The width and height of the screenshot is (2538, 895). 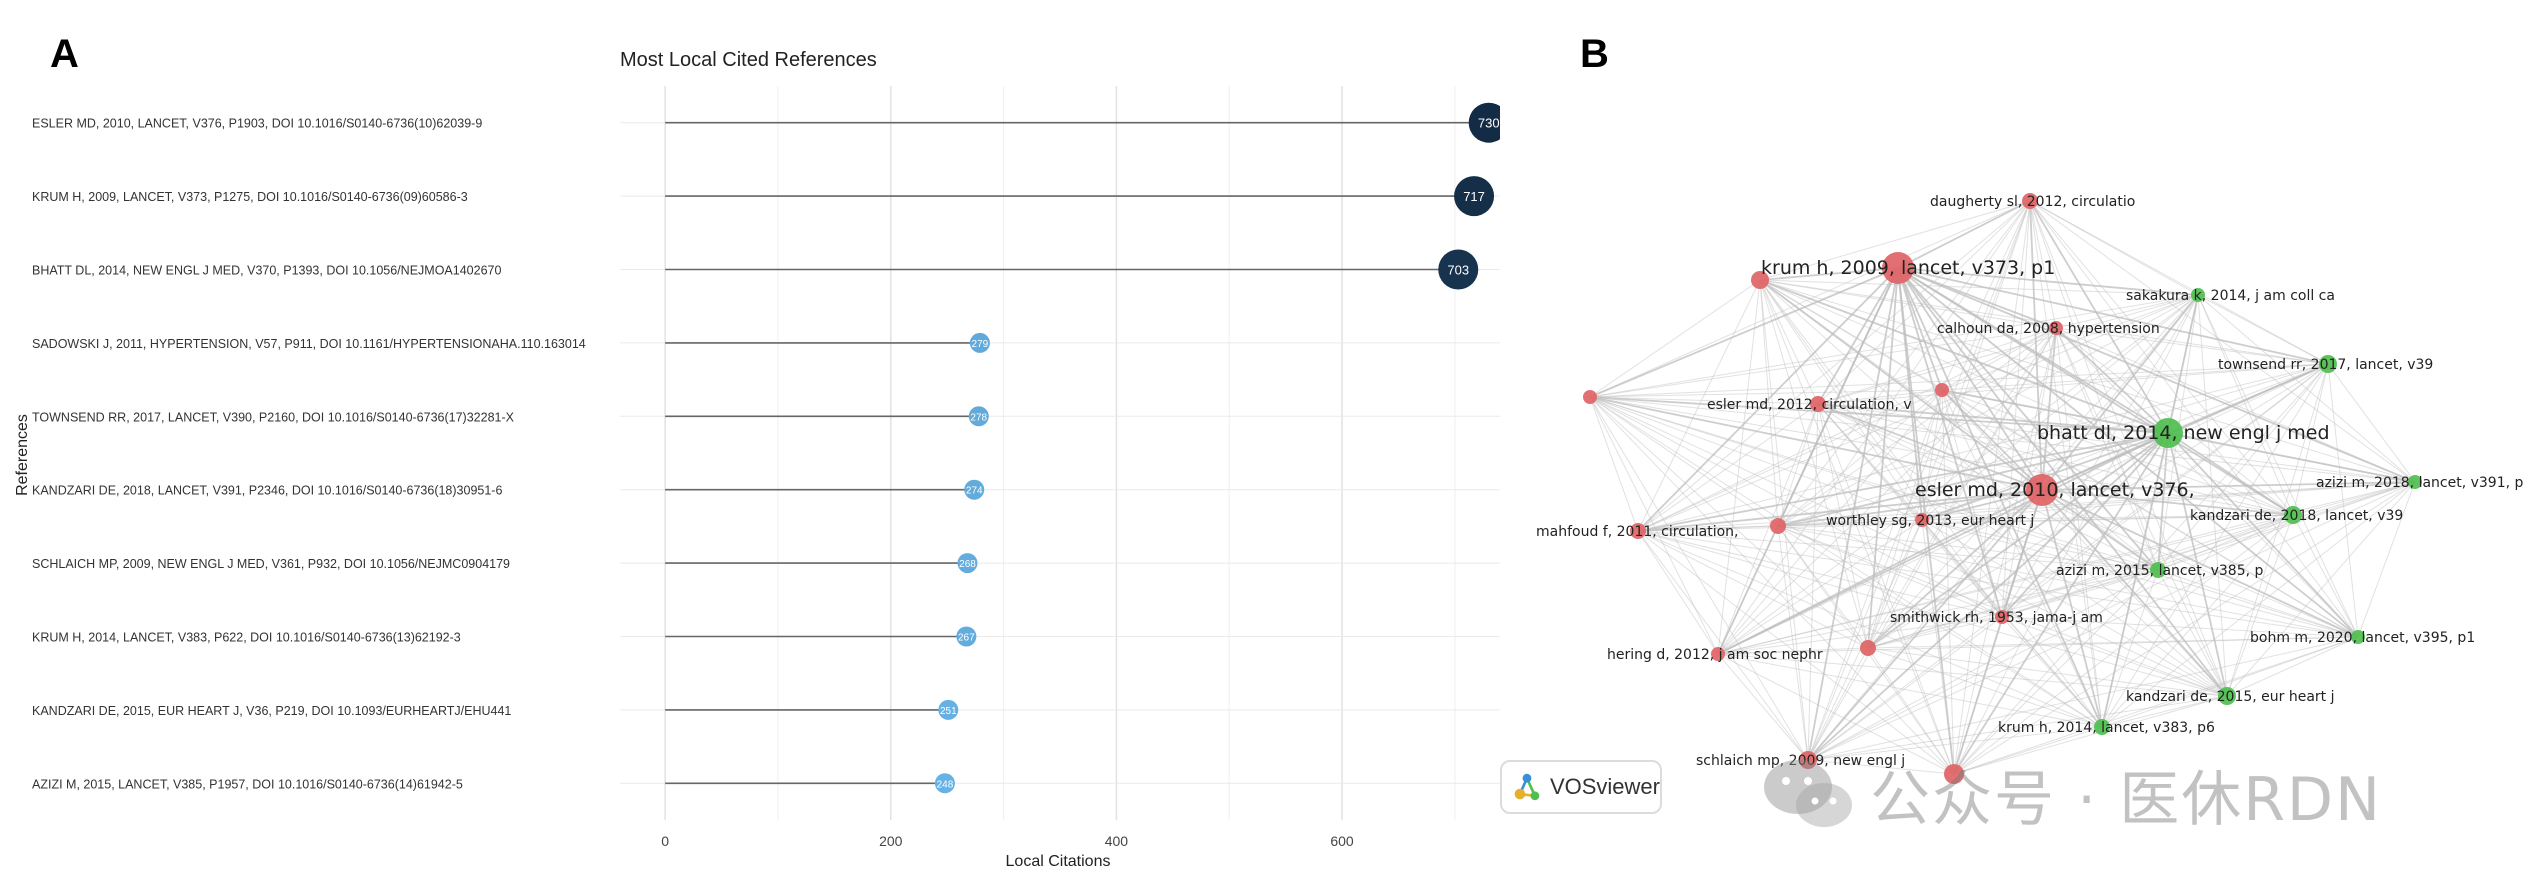 I want to click on node-label: smithwick rh, 1953, jama-j am, so click(x=1996, y=618).